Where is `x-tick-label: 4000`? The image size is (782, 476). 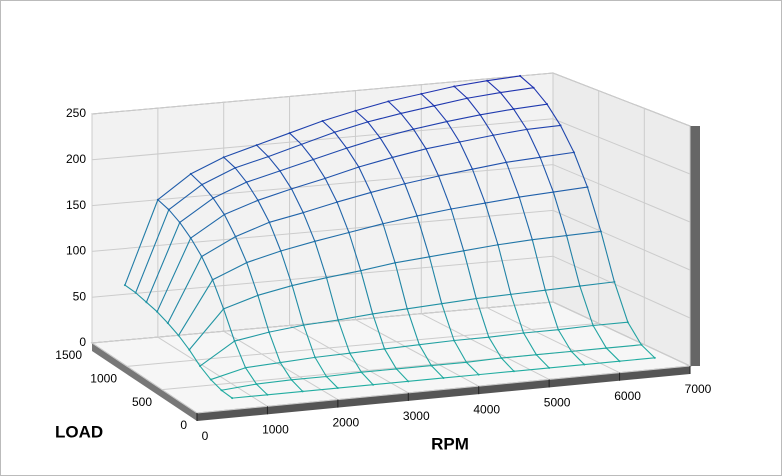
x-tick-label: 4000 is located at coordinates (486, 409).